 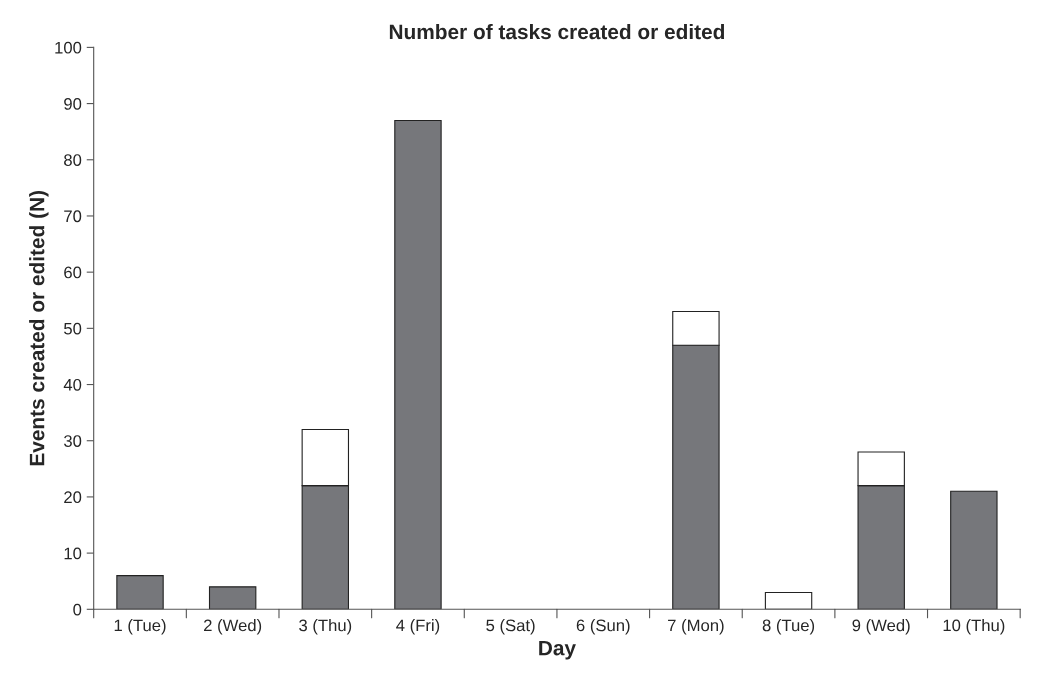 What do you see at coordinates (39, 328) in the screenshot?
I see `y-axis-title: Events created or edited (N)` at bounding box center [39, 328].